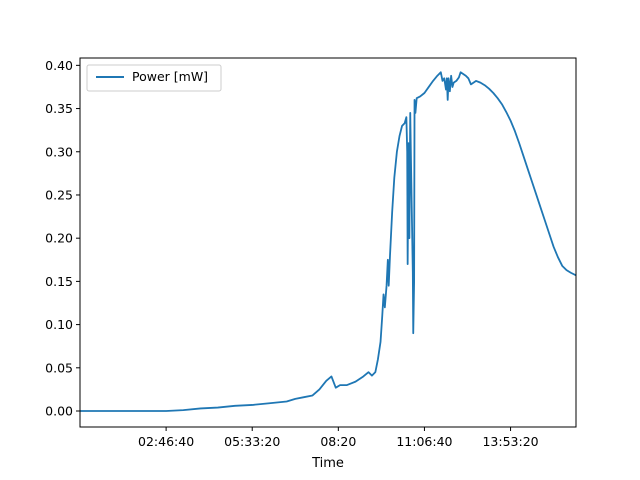  I want to click on x-axis: 02:46:40 05:33:20 08:20 11:06:40 13:53:20, so click(338, 438).